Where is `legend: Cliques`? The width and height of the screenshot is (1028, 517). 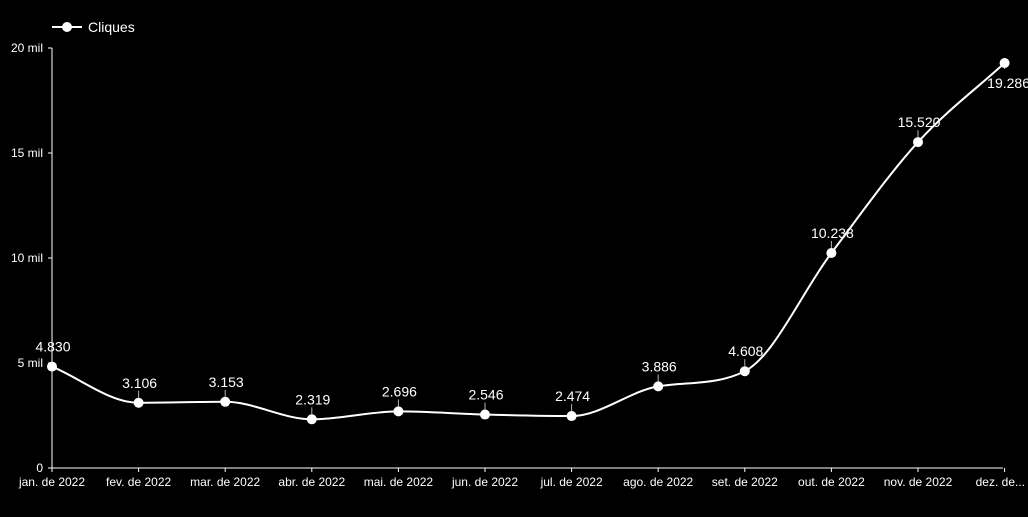
legend: Cliques is located at coordinates (93, 27).